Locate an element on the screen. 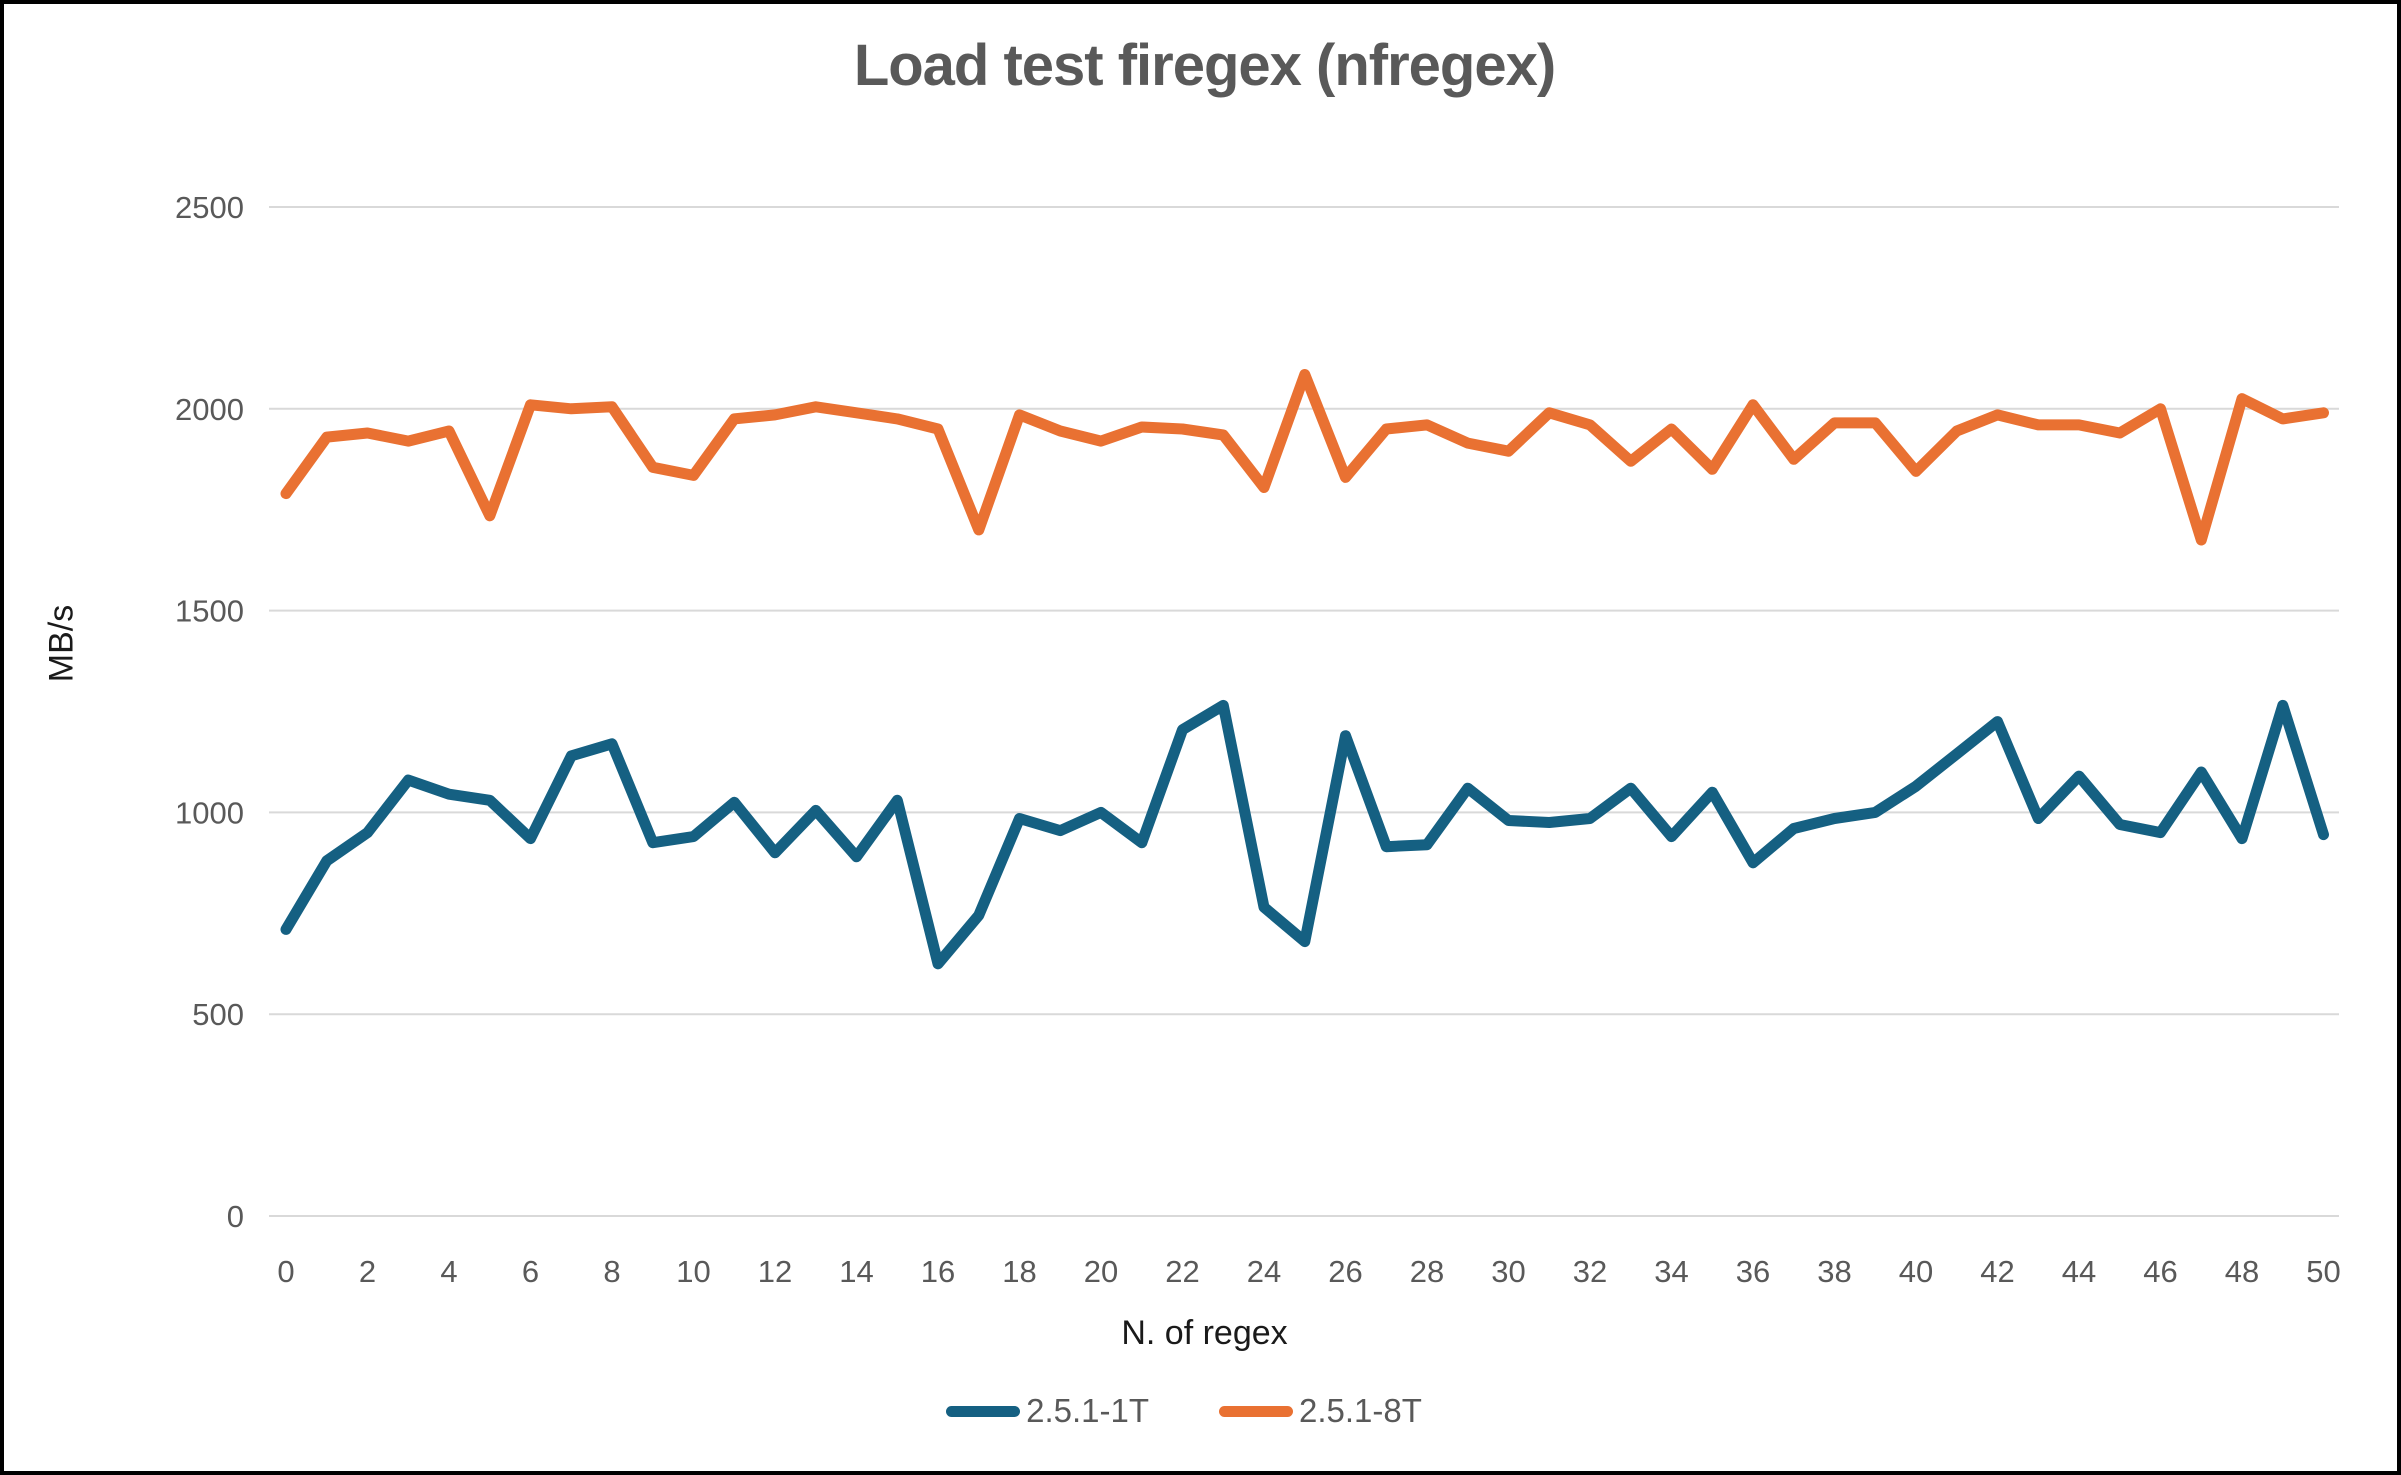 This screenshot has height=1475, width=2401. x-tick-label: 20 is located at coordinates (1101, 1271).